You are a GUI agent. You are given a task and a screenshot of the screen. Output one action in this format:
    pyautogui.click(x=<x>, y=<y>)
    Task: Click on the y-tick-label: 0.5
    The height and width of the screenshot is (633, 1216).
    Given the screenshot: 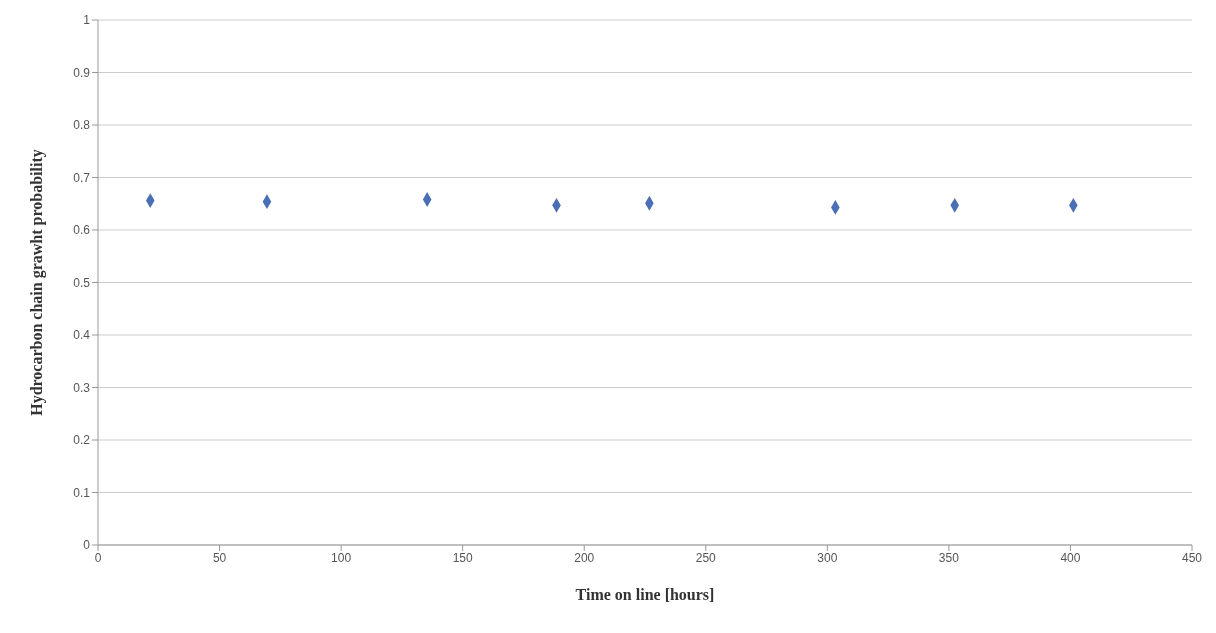 What is the action you would take?
    pyautogui.click(x=82, y=282)
    